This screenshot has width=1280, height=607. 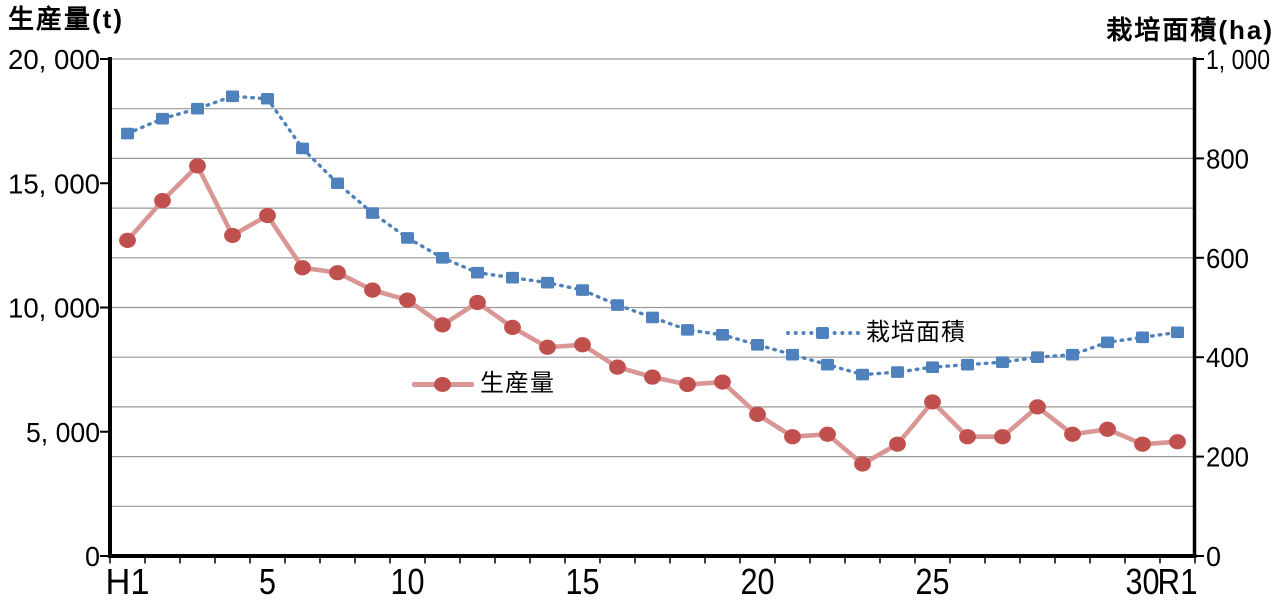 I want to click on production-line-swatch, so click(x=443, y=384).